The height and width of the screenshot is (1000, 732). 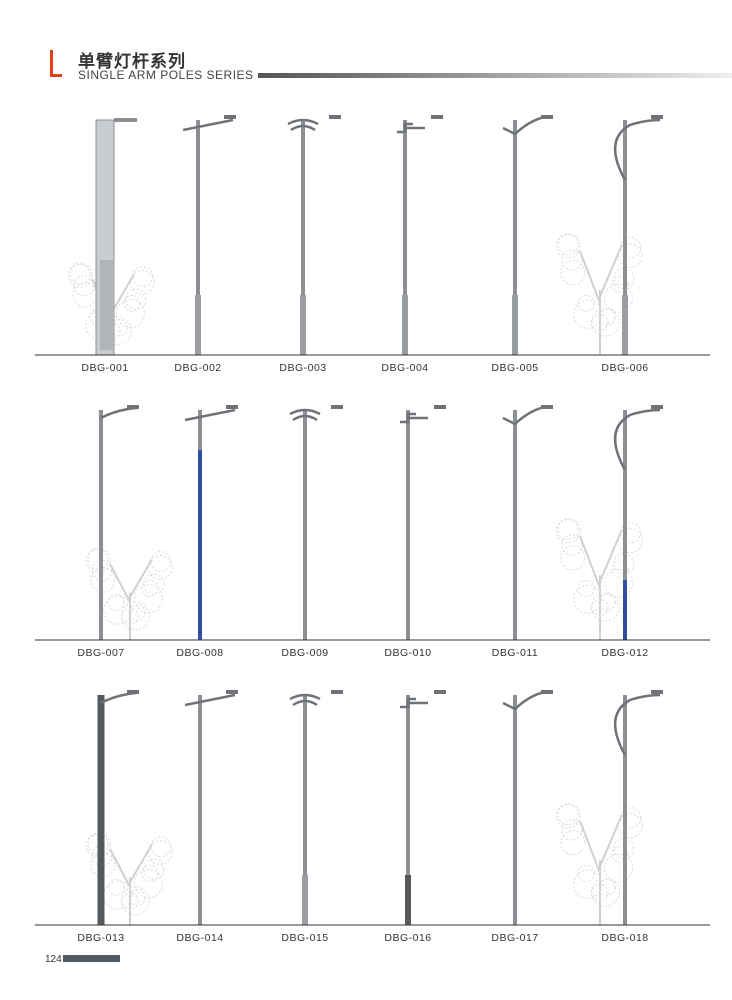 I want to click on model-label: DBG-011, so click(x=515, y=653).